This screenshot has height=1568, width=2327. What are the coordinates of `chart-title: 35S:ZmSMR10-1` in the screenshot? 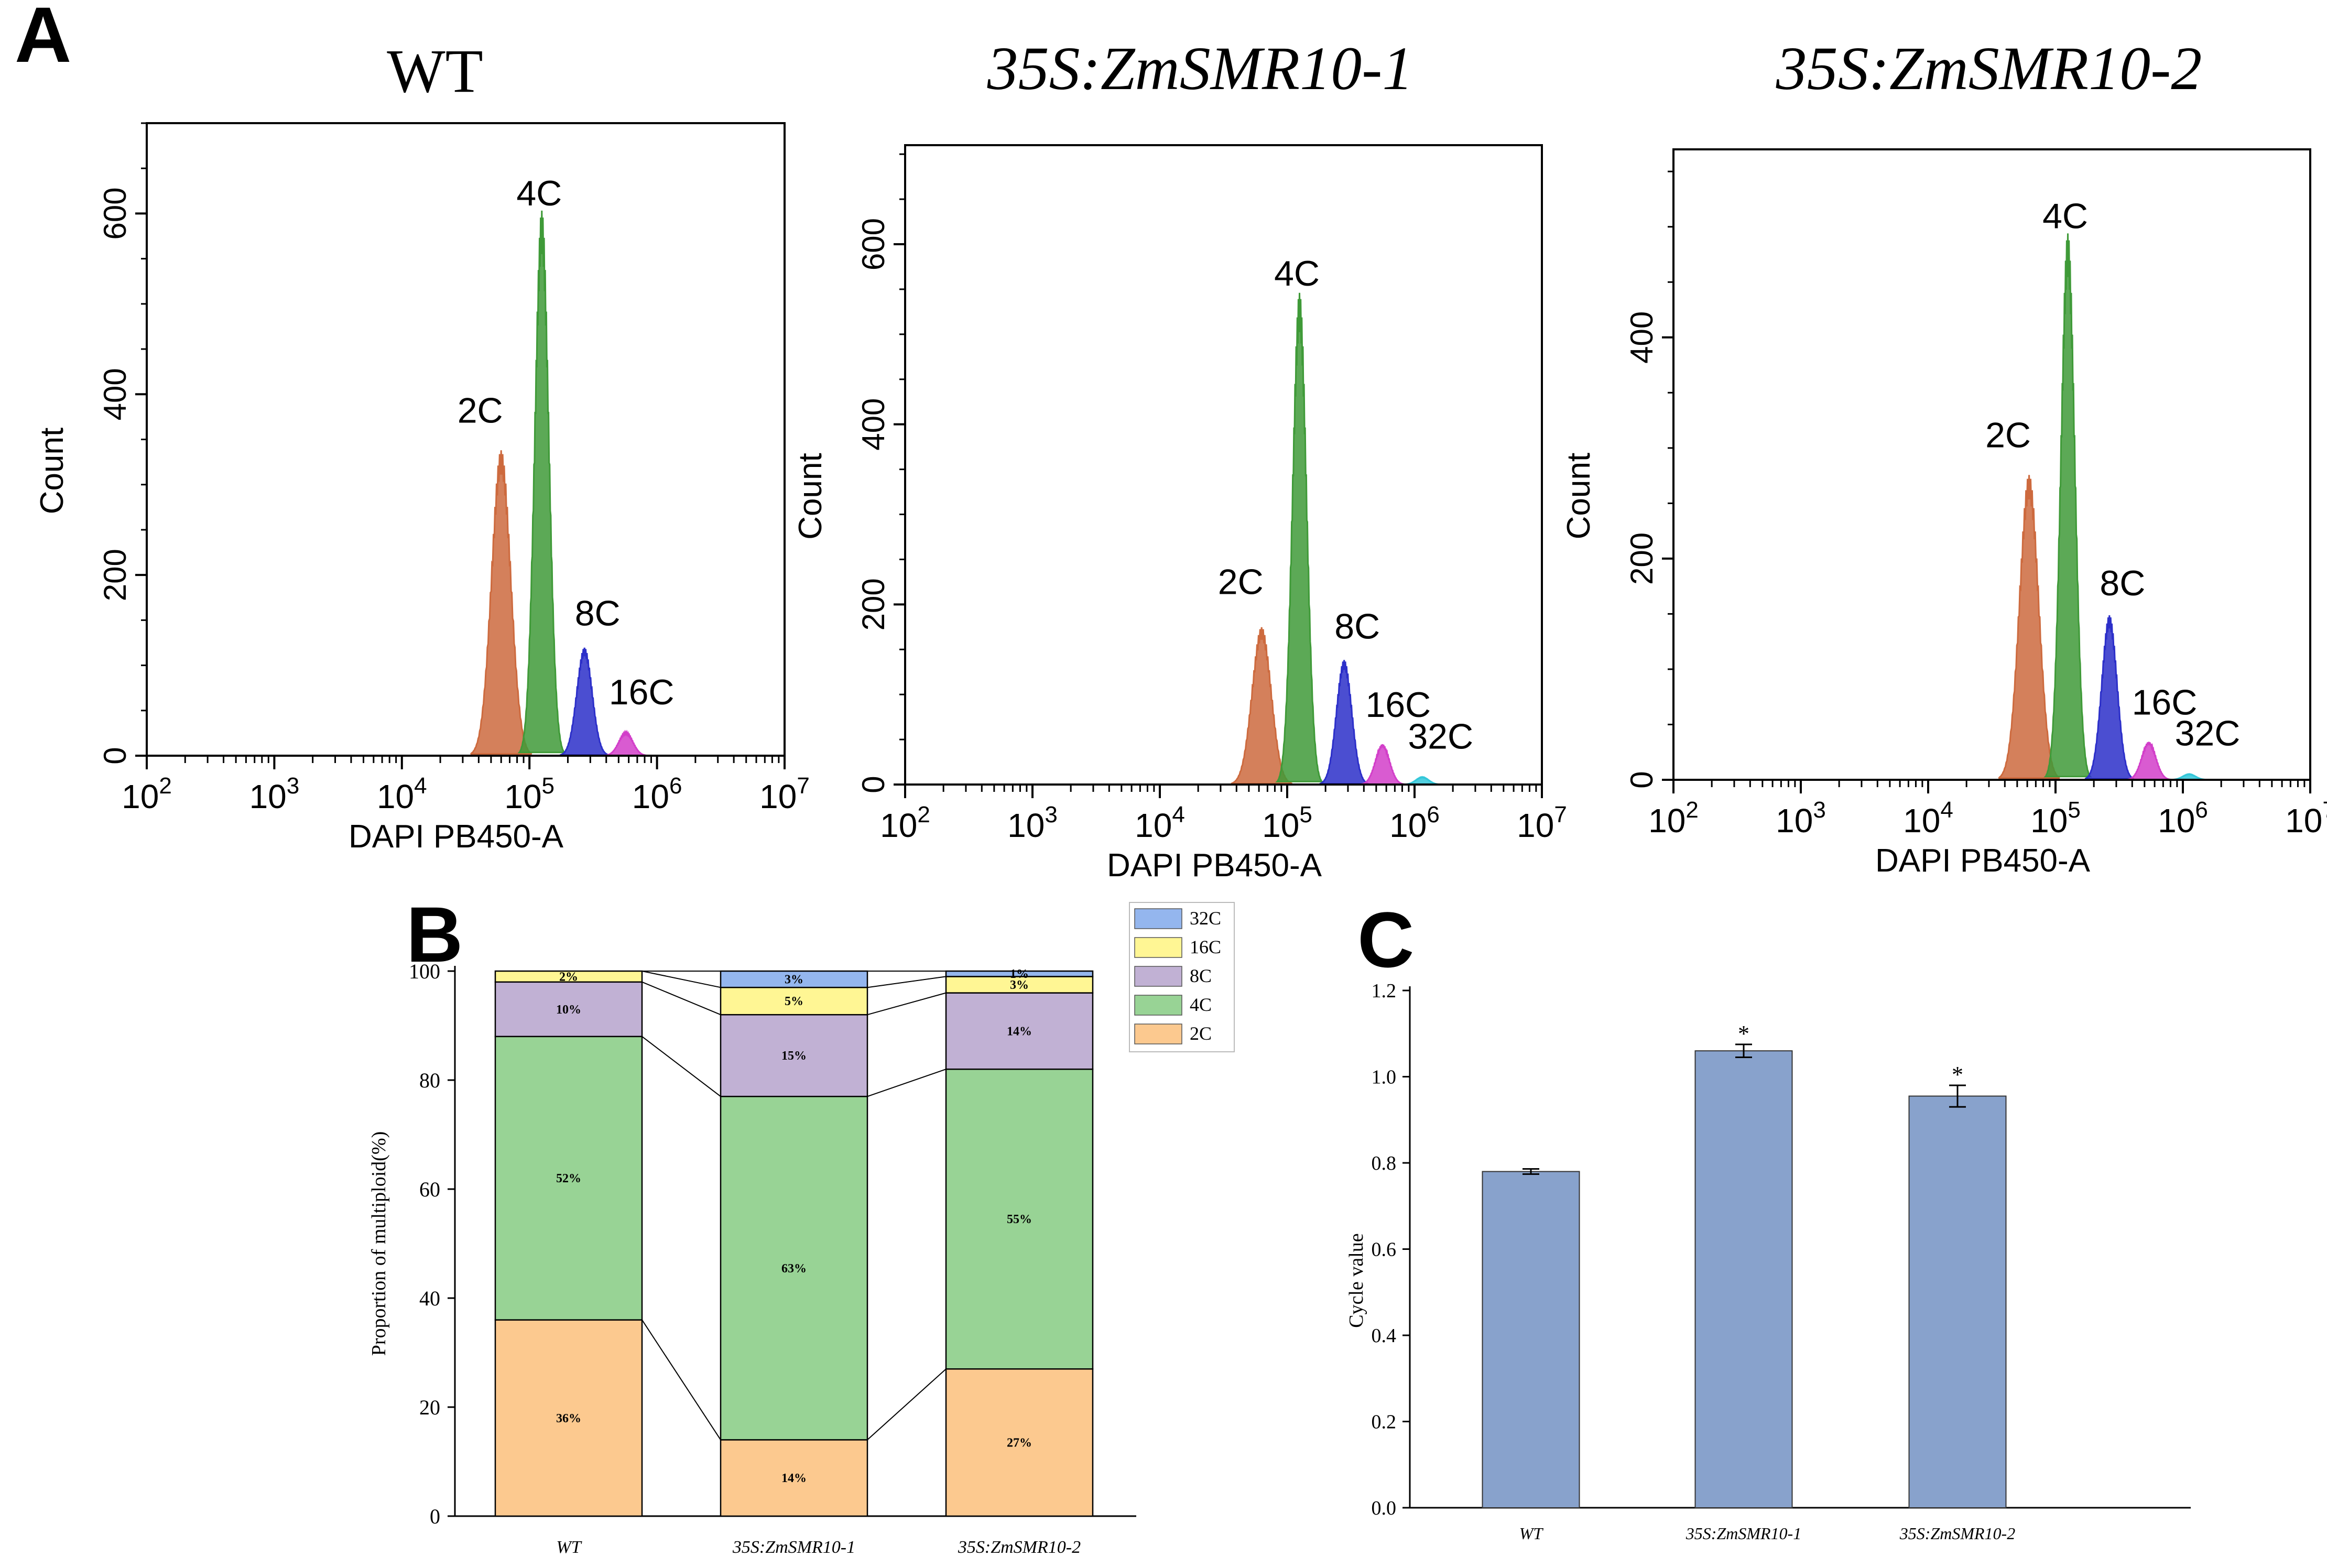 It's located at (1200, 68).